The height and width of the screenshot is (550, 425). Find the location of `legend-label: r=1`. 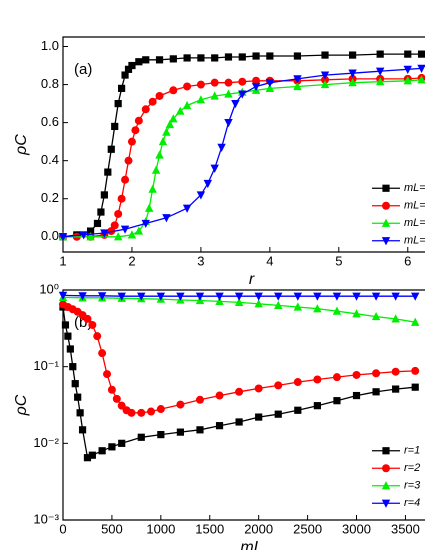

legend-label: r=1 is located at coordinates (412, 451).